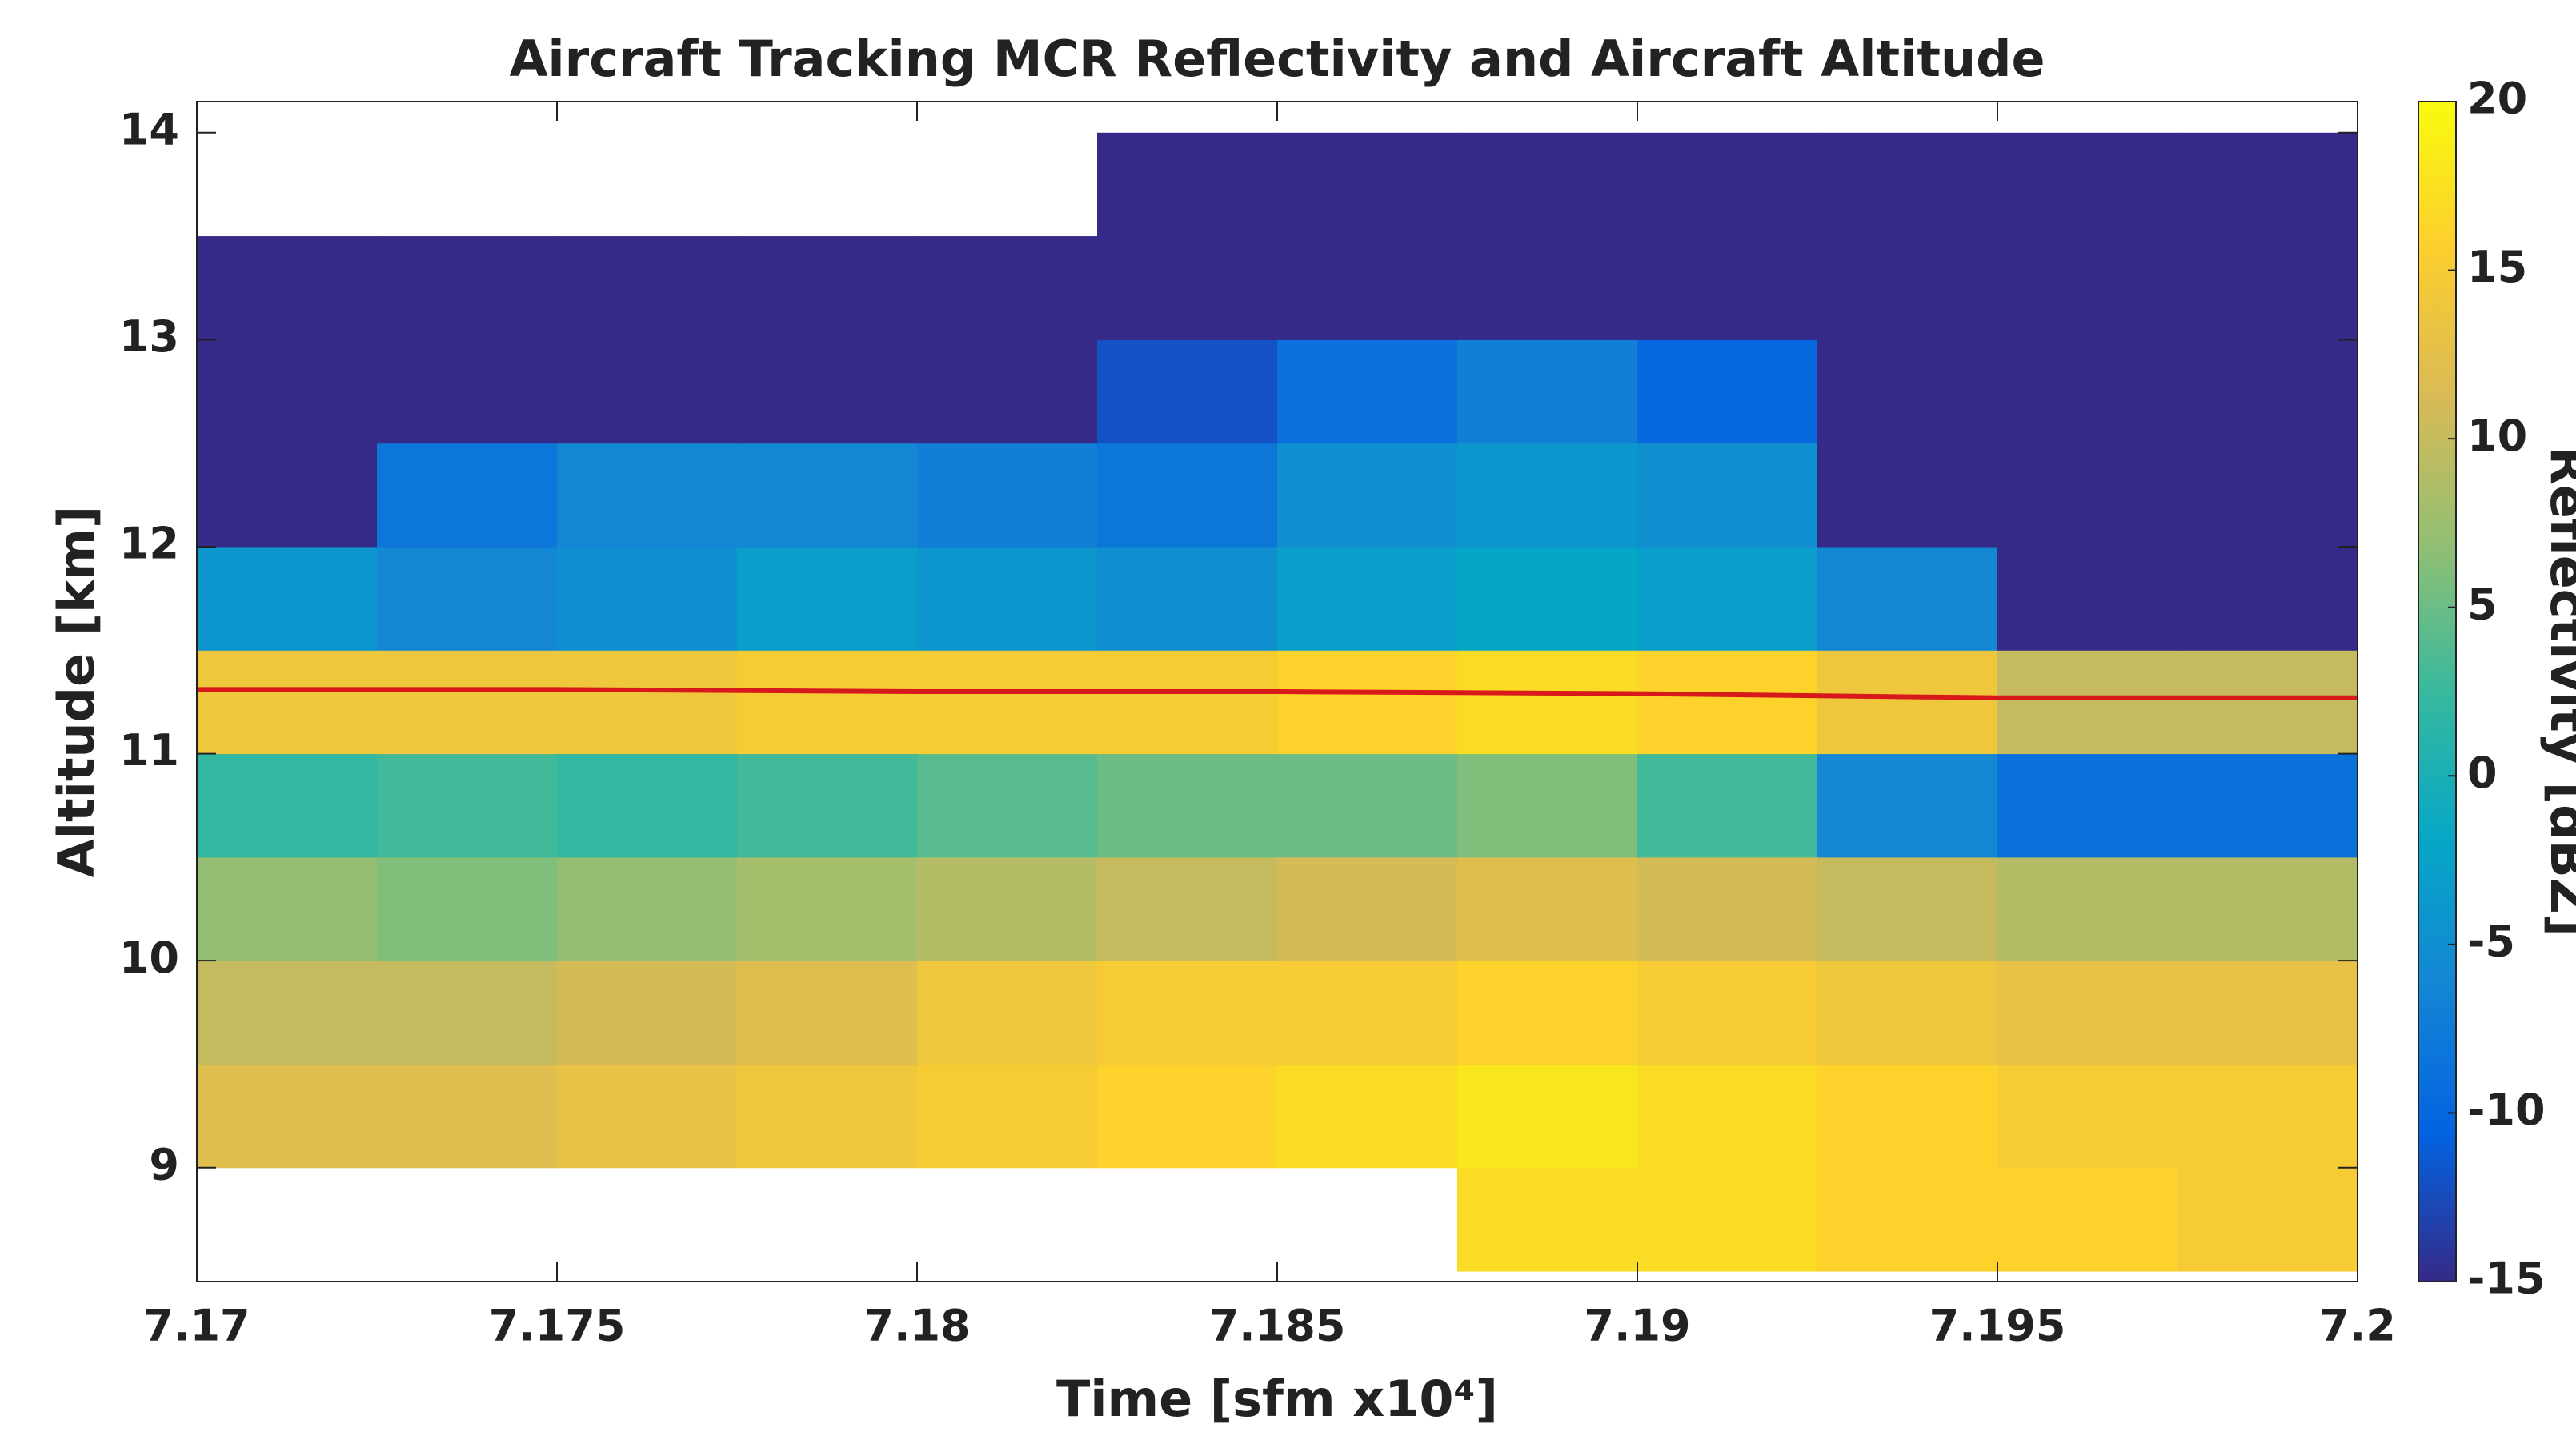  Describe the element at coordinates (149, 129) in the screenshot. I see `y-tick-label: 14` at that location.